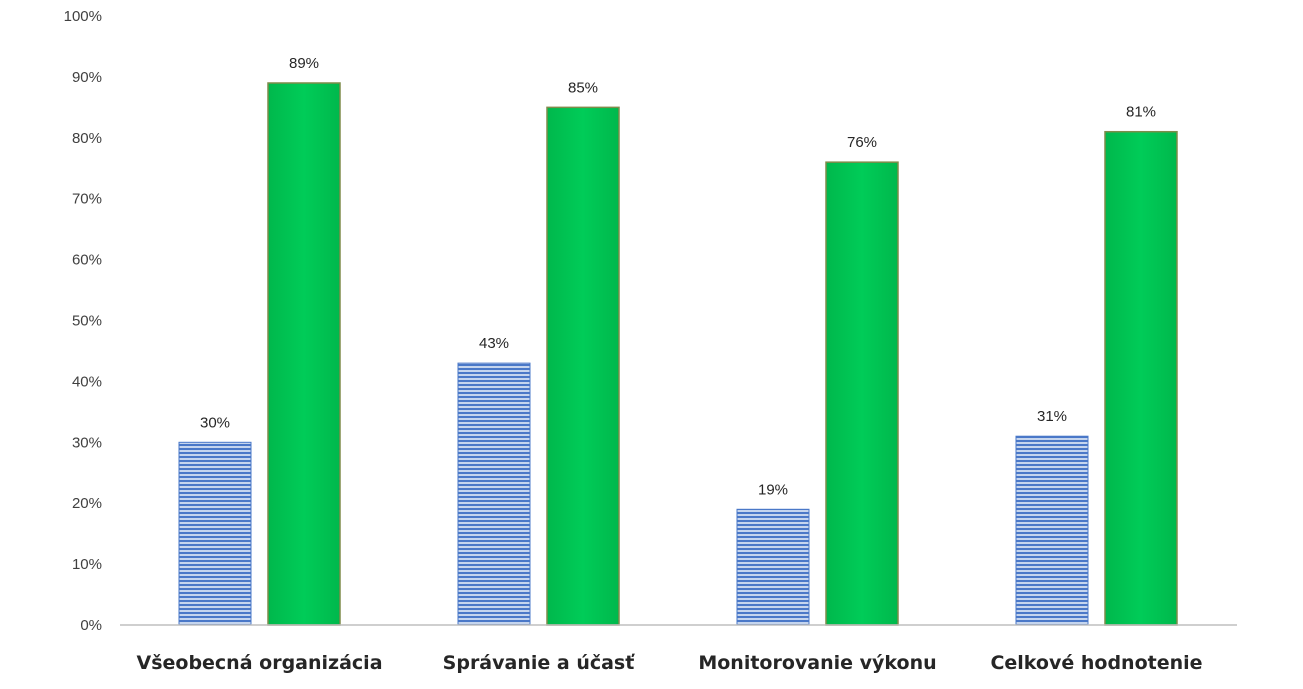 The width and height of the screenshot is (1303, 689). Describe the element at coordinates (1096, 663) in the screenshot. I see `x-tick-label: Celkové hodnotenie` at that location.